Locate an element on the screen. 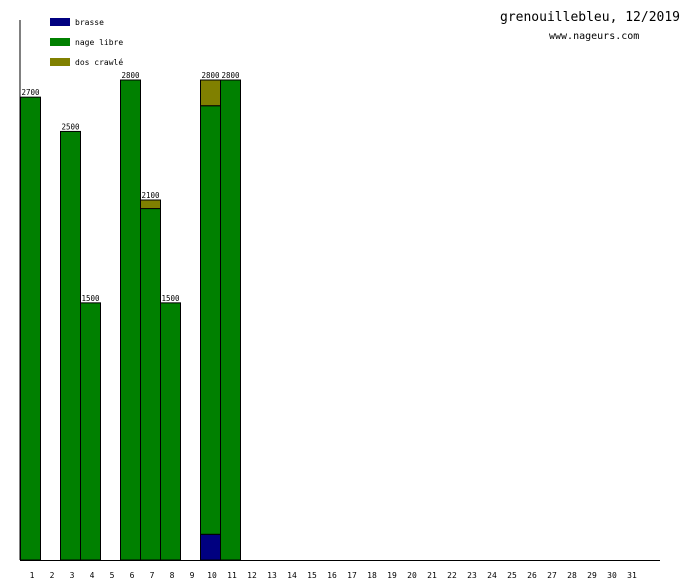  x-tick-label: 1 is located at coordinates (32, 575).